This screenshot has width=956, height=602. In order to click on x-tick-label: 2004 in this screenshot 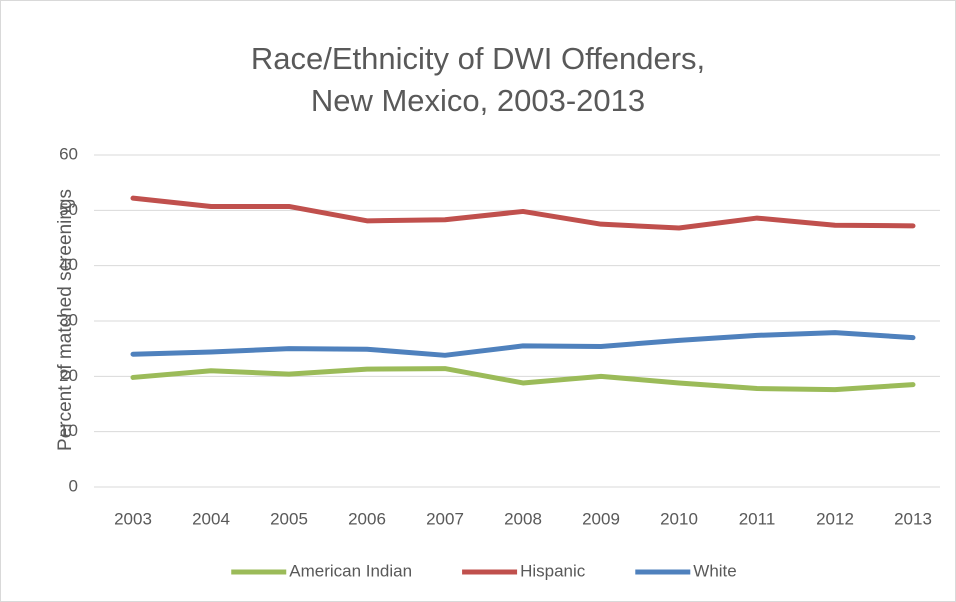, I will do `click(211, 518)`.